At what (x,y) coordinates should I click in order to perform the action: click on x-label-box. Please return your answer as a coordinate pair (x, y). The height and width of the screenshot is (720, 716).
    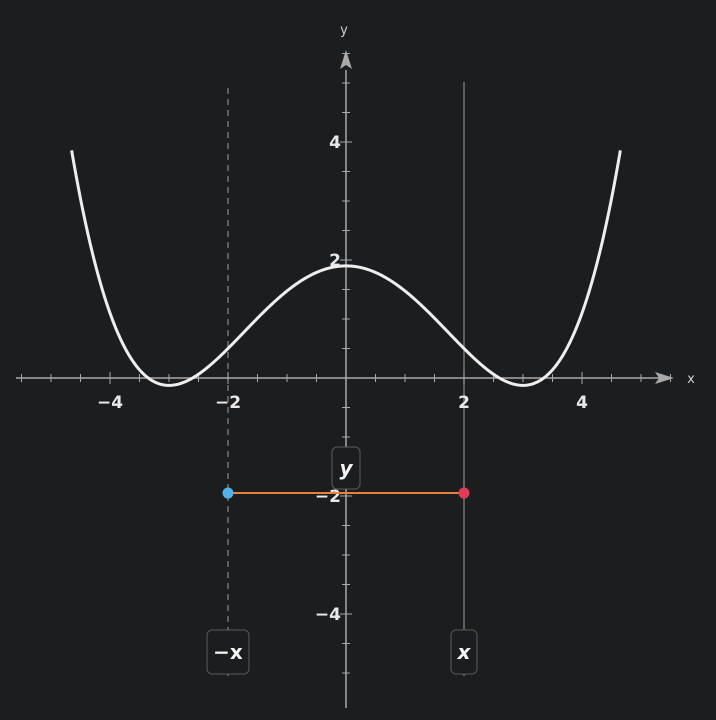
    Looking at the image, I should click on (464, 652).